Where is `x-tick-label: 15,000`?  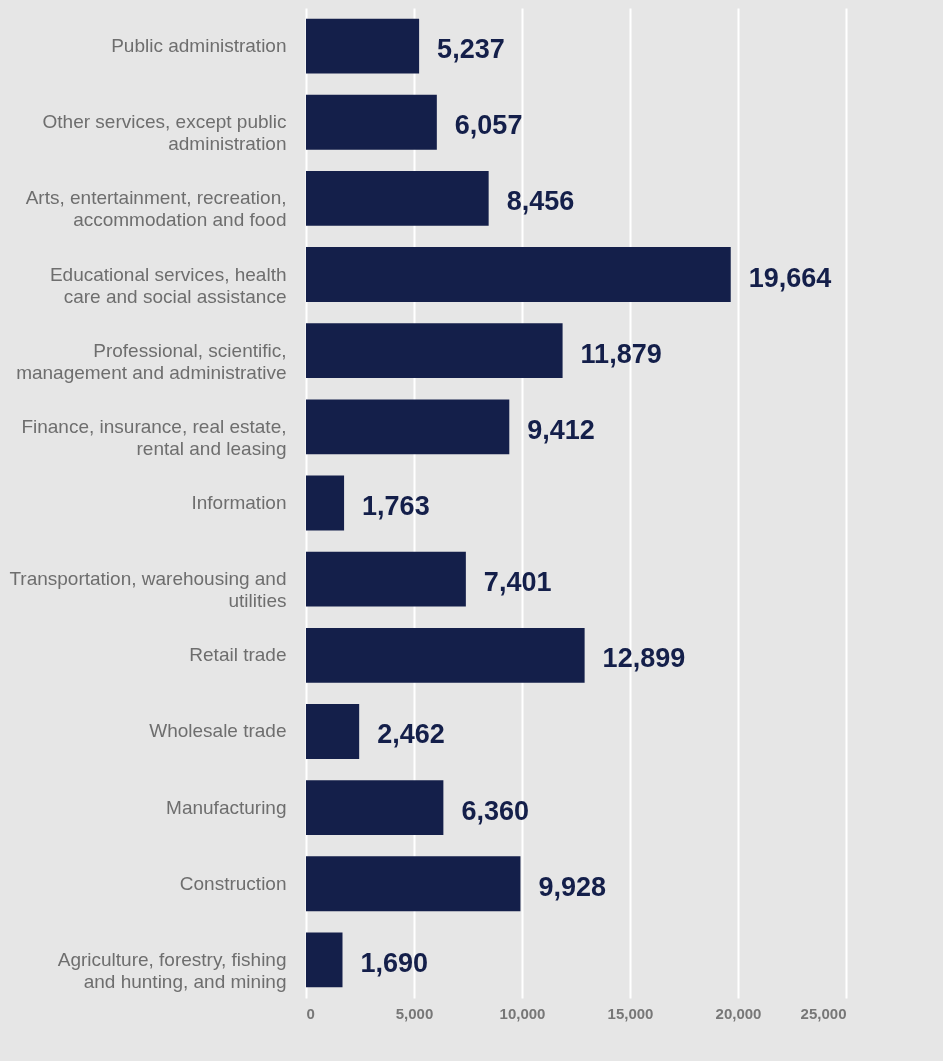 x-tick-label: 15,000 is located at coordinates (630, 1013).